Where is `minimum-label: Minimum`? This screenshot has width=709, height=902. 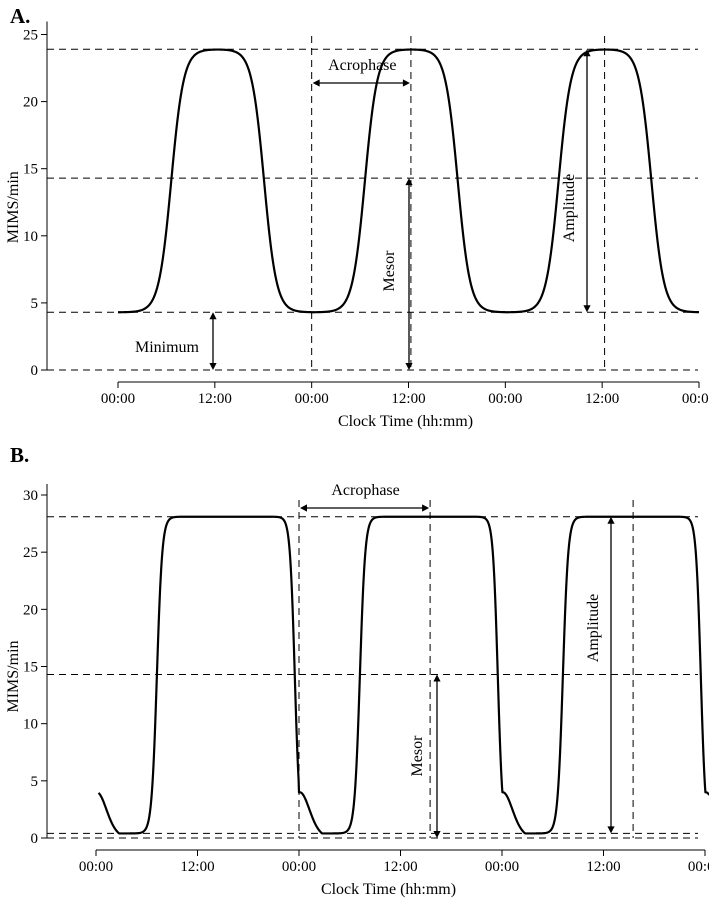 minimum-label: Minimum is located at coordinates (167, 347).